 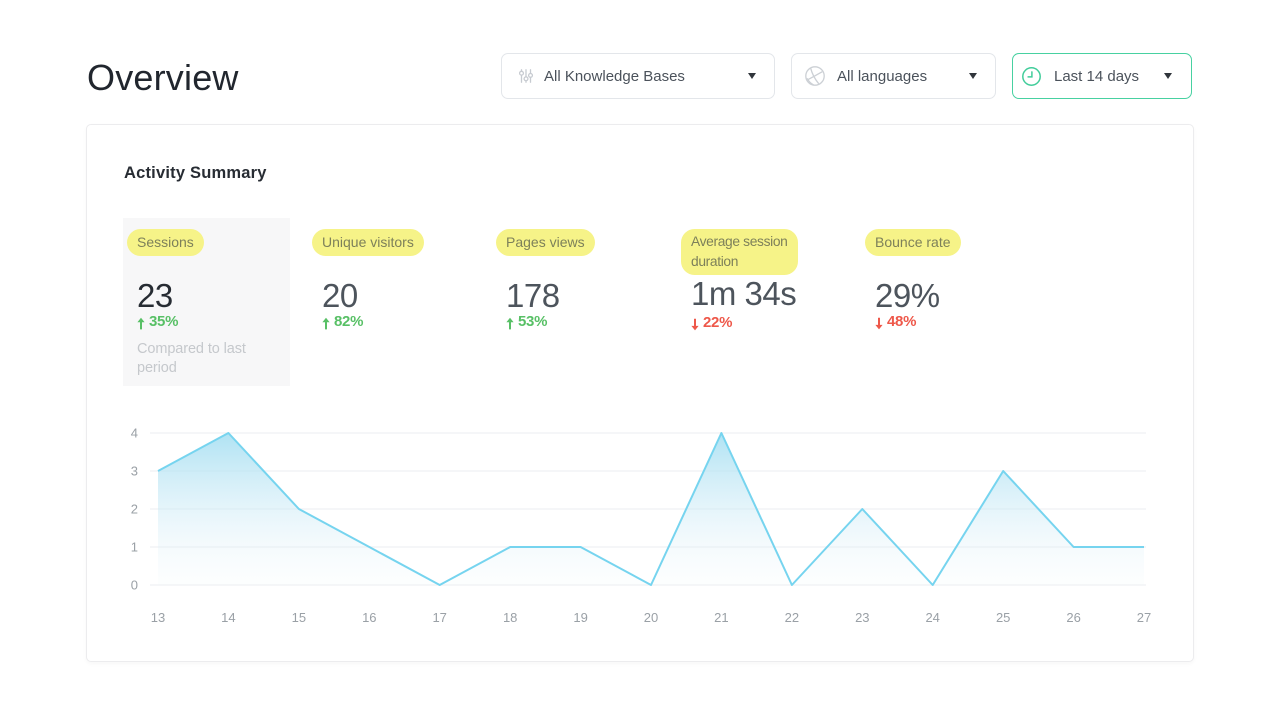 What do you see at coordinates (1003, 617) in the screenshot?
I see `svg-text: 25` at bounding box center [1003, 617].